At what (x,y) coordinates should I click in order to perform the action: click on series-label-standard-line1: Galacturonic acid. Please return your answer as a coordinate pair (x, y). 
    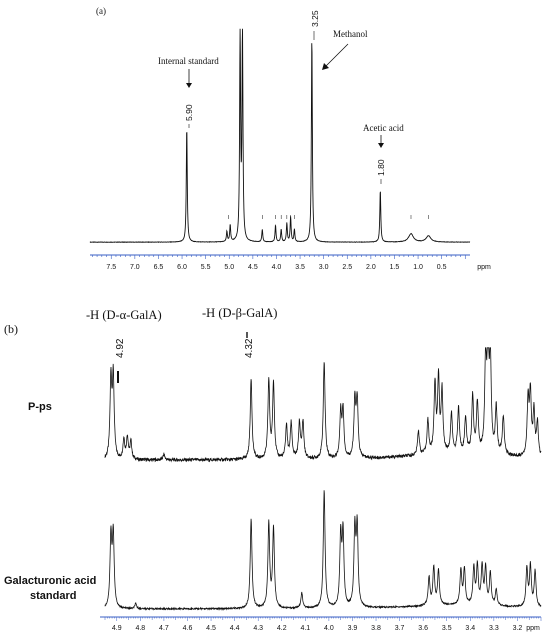
    Looking at the image, I should click on (50, 581).